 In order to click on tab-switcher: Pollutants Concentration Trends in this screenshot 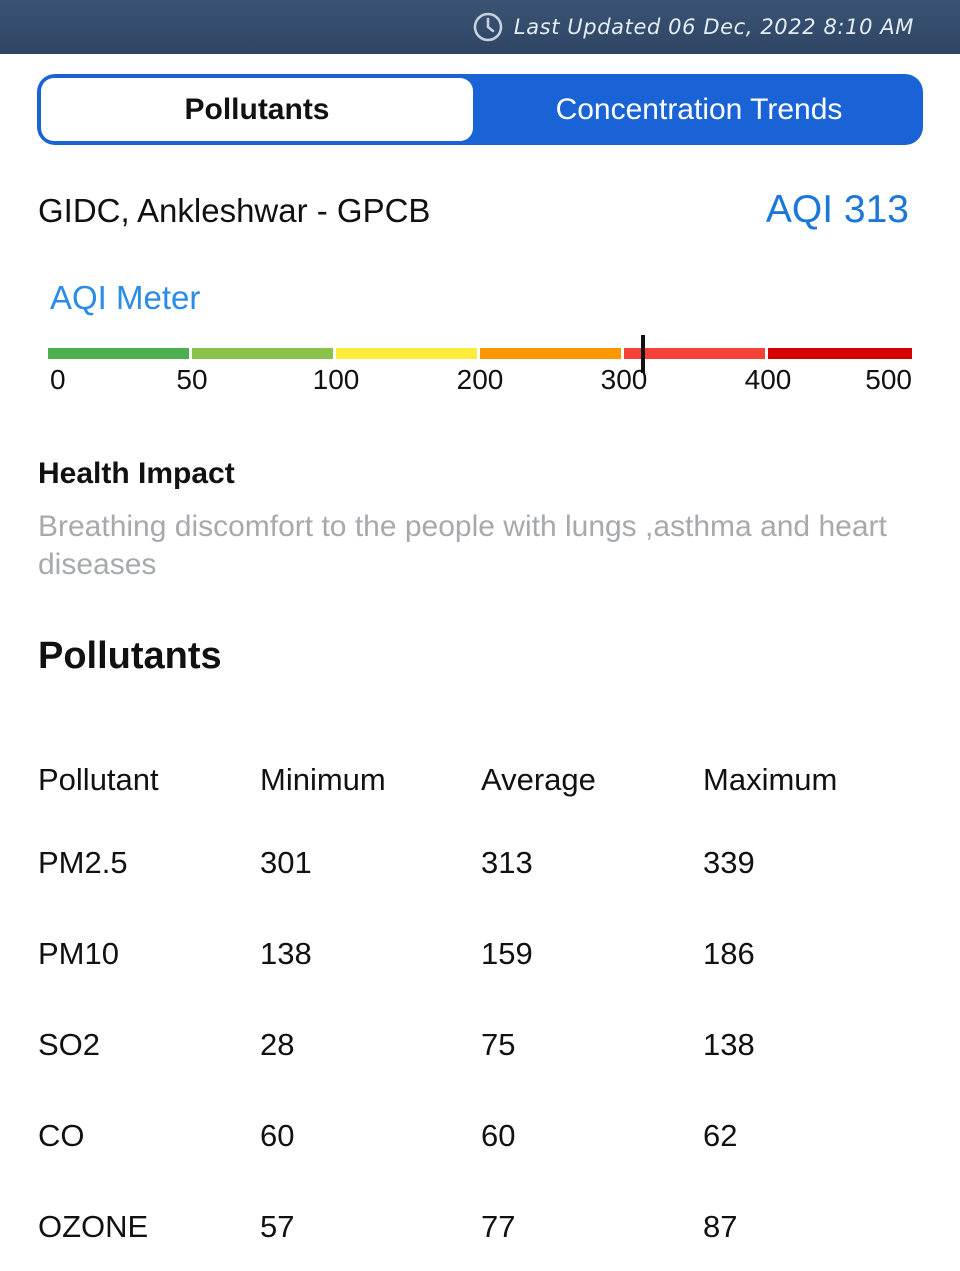, I will do `click(480, 109)`.